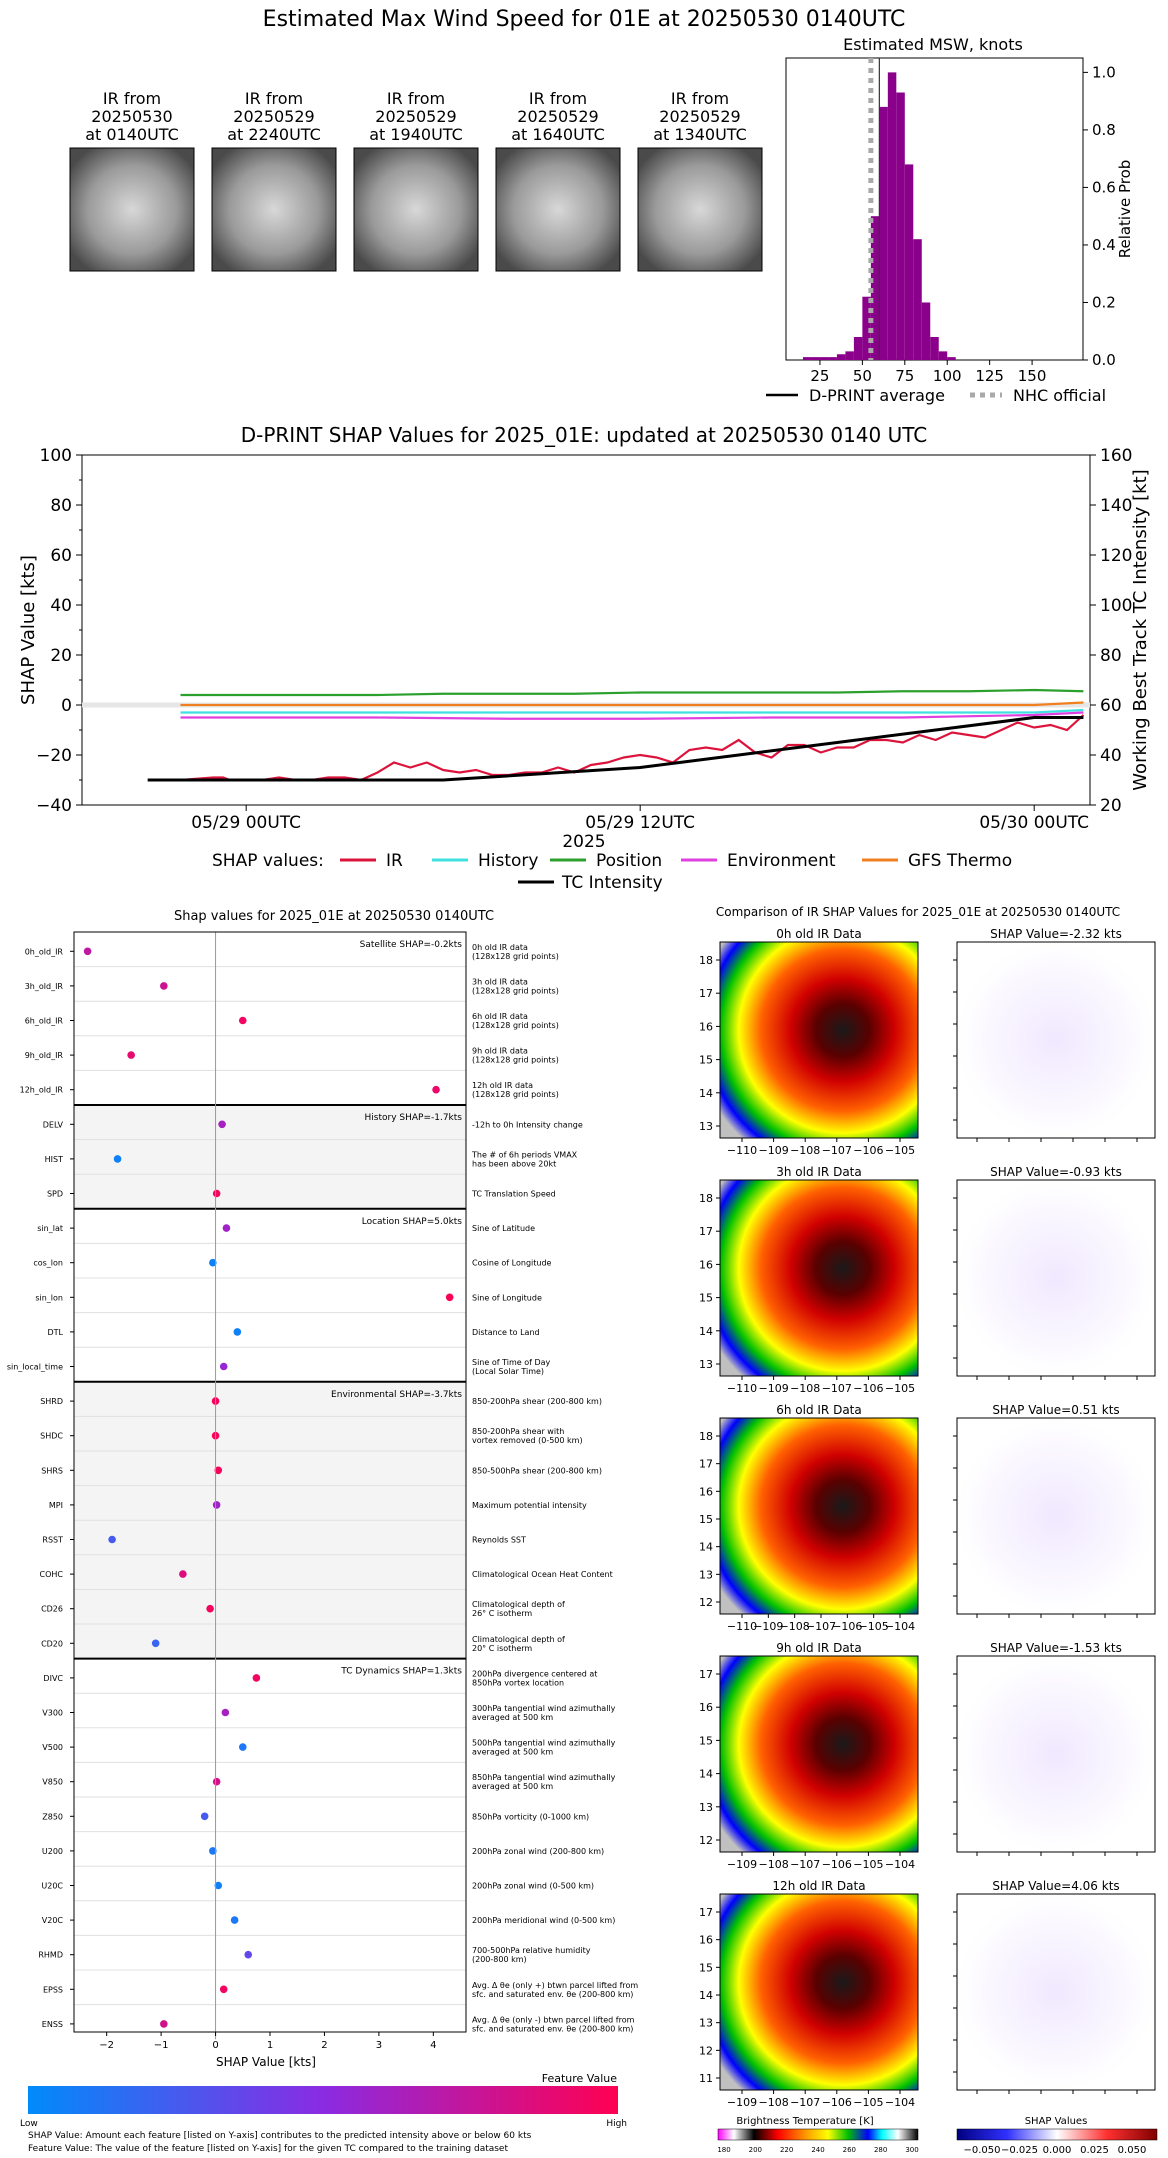 This screenshot has width=1168, height=2158. What do you see at coordinates (524, 1154) in the screenshot?
I see `feature-description: The # of 6h periods VMAX` at bounding box center [524, 1154].